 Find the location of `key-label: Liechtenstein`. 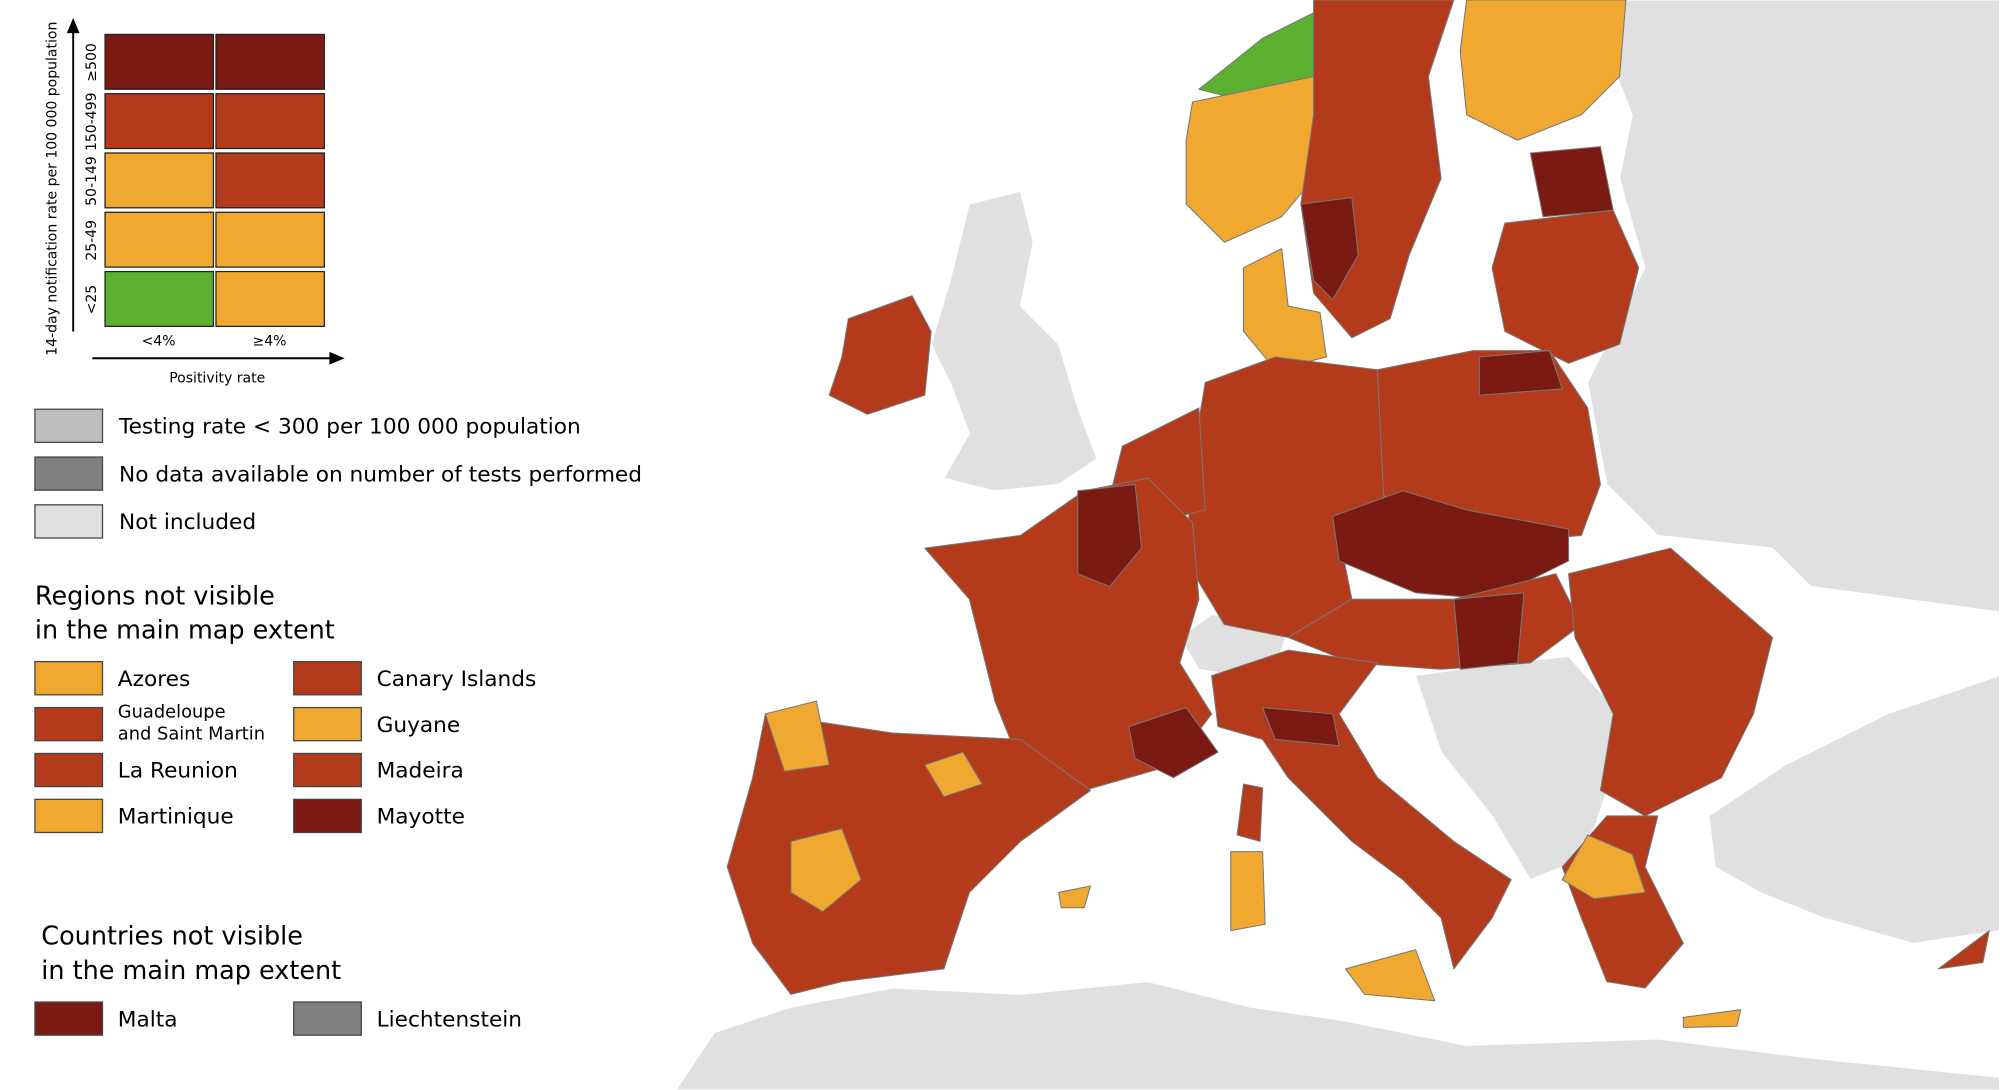

key-label: Liechtenstein is located at coordinates (449, 1019).